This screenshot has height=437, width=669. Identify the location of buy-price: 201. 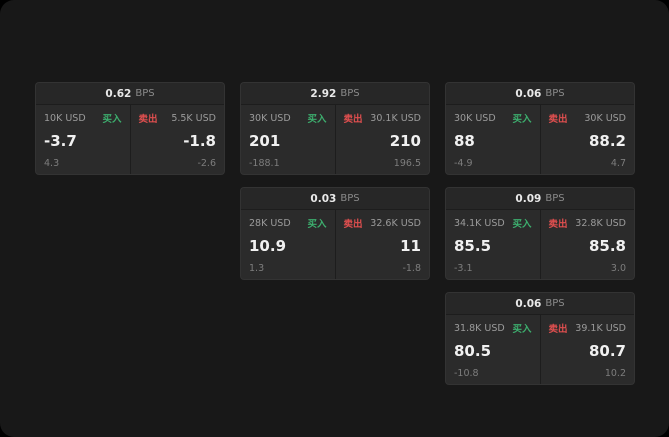
(265, 141).